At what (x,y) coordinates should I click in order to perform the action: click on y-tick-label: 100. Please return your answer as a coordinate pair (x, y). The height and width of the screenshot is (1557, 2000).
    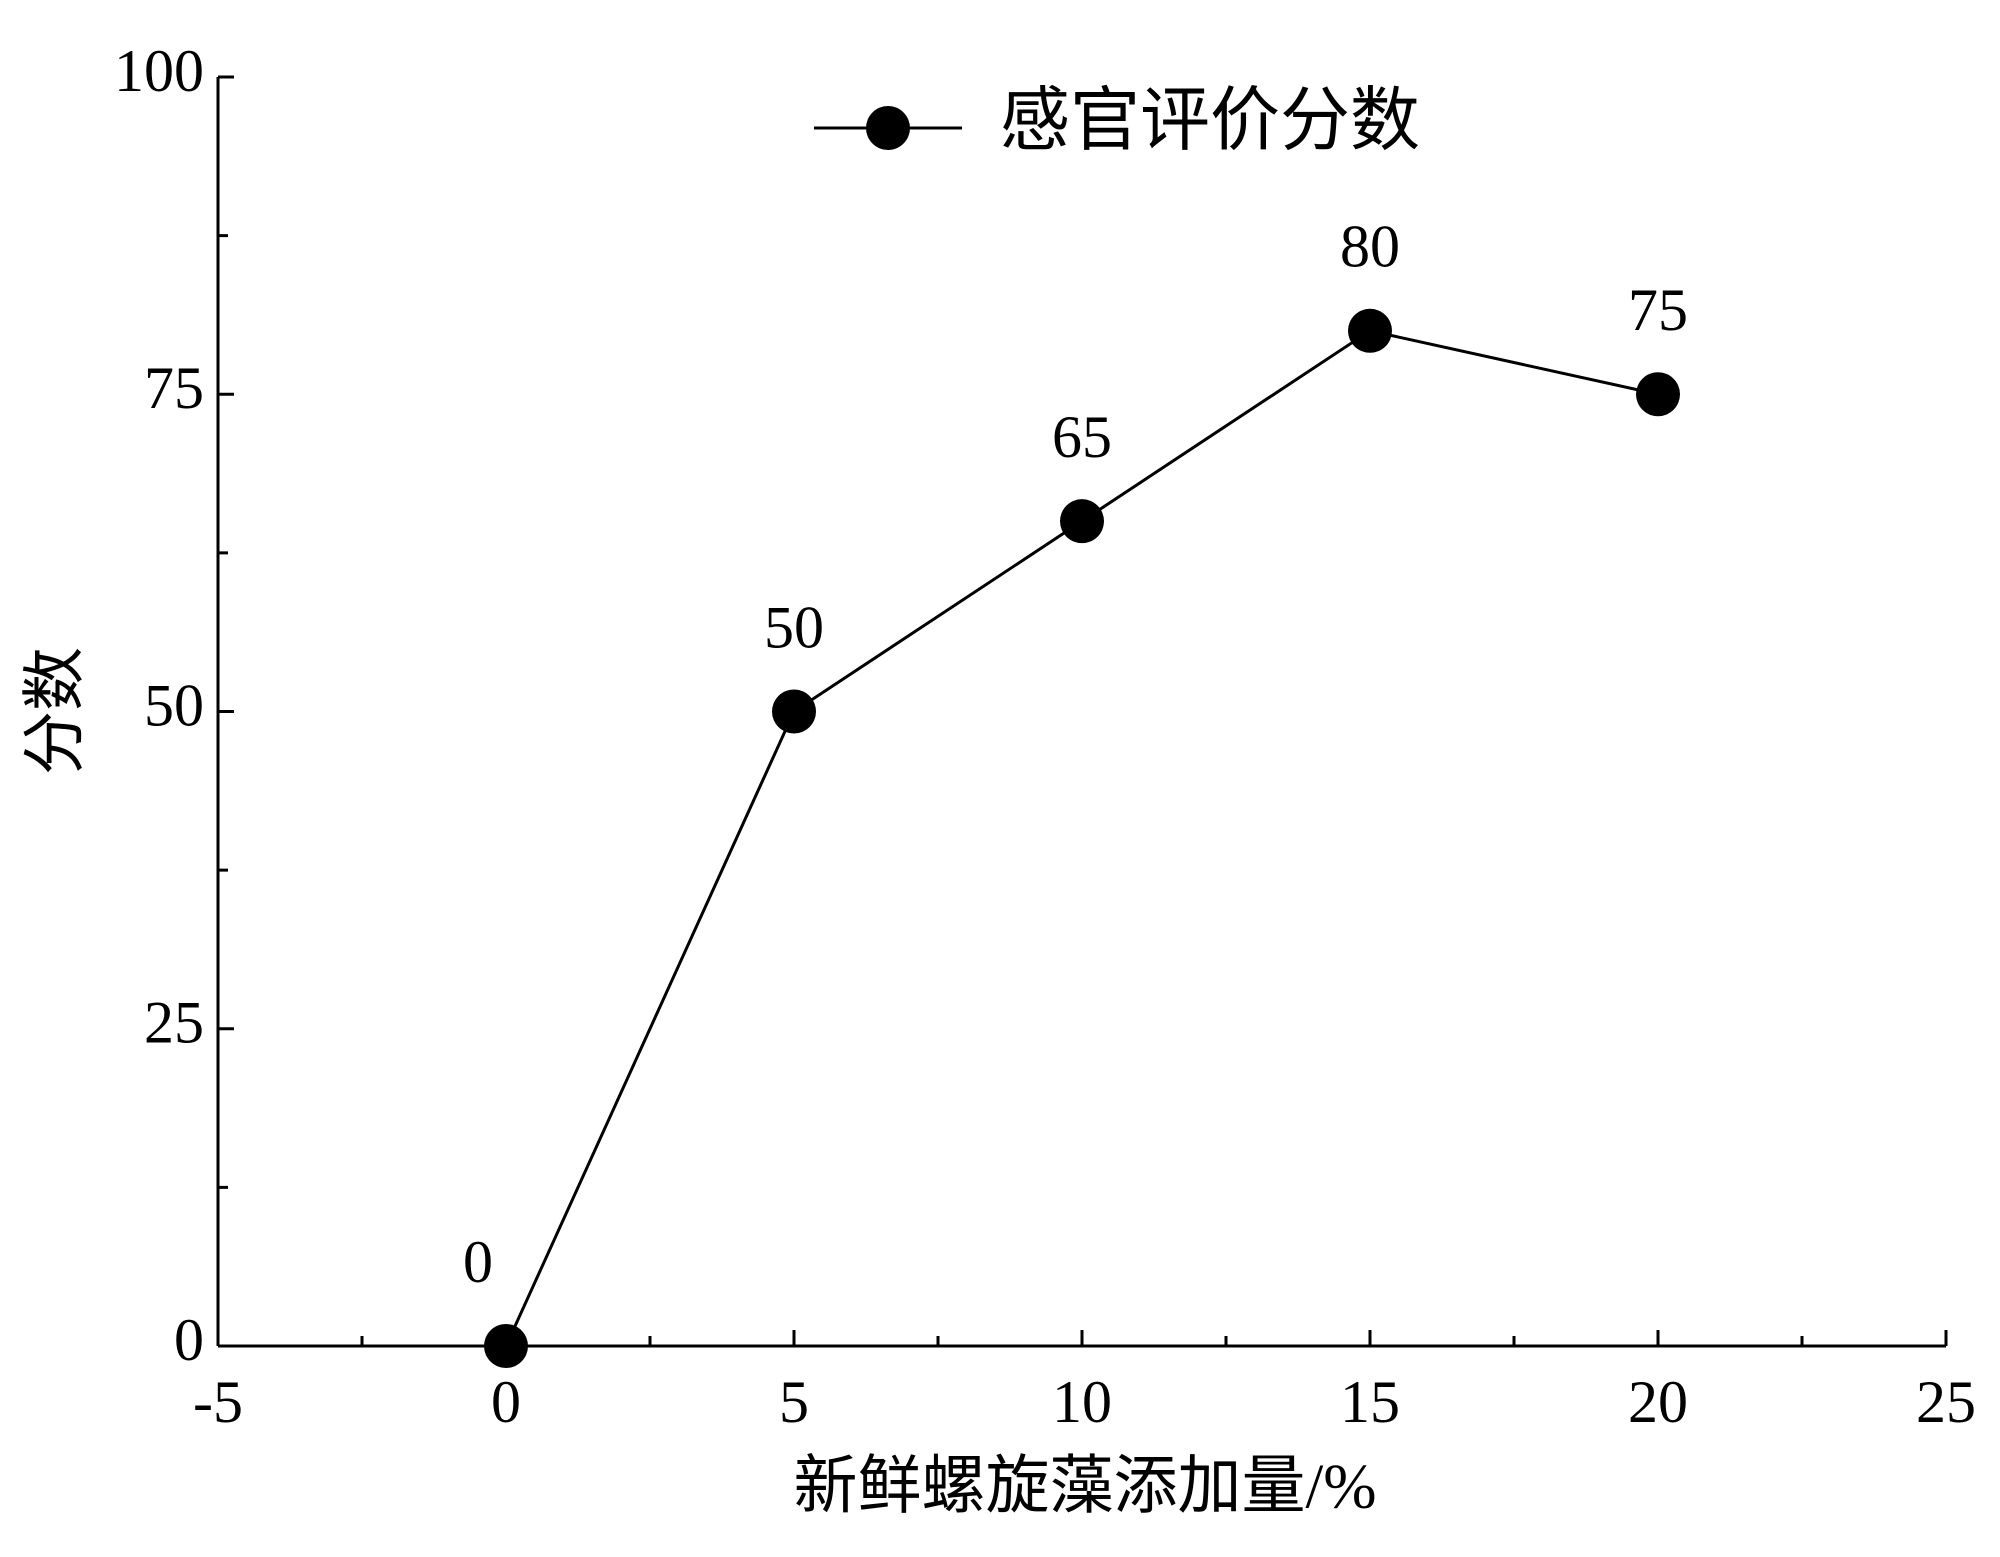
    Looking at the image, I should click on (159, 71).